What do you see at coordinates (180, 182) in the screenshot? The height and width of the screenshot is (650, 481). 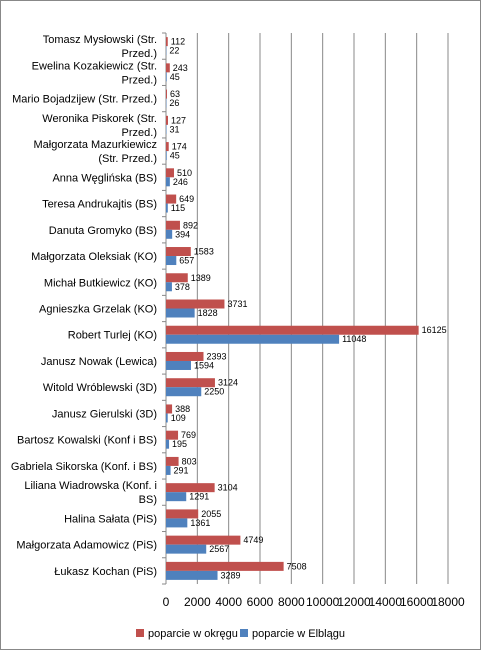 I see `data-label: 246` at bounding box center [180, 182].